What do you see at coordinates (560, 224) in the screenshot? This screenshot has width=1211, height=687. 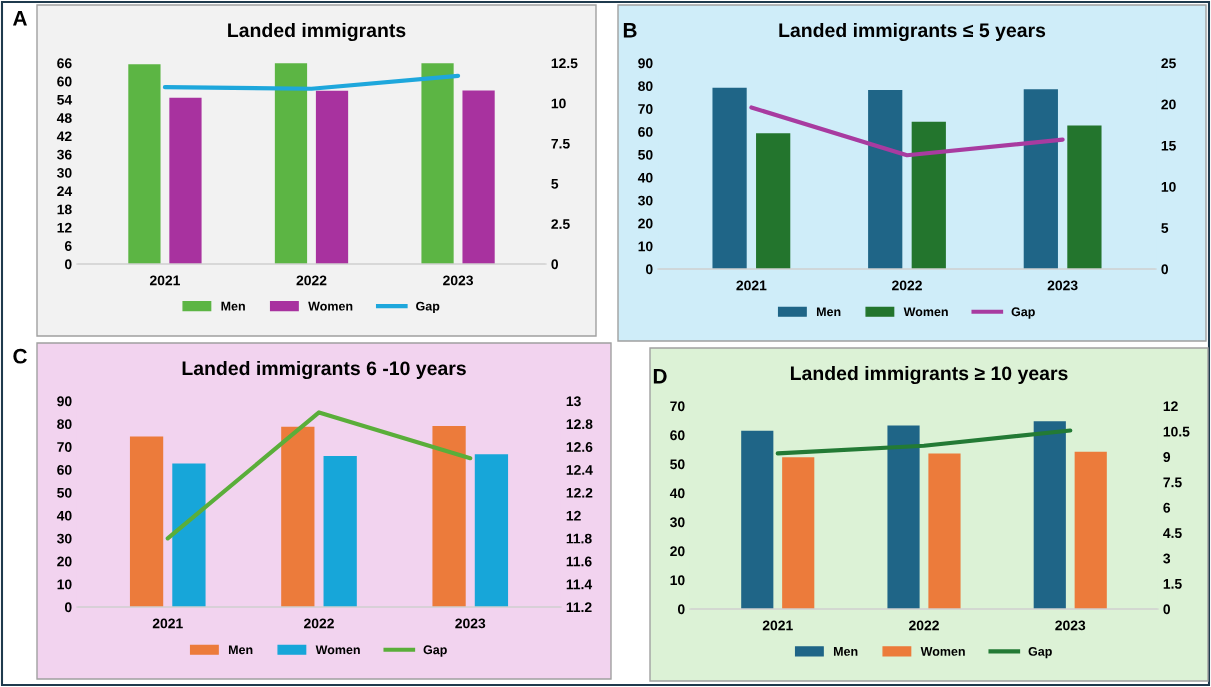 I see `y2-tick-label: 2.5` at bounding box center [560, 224].